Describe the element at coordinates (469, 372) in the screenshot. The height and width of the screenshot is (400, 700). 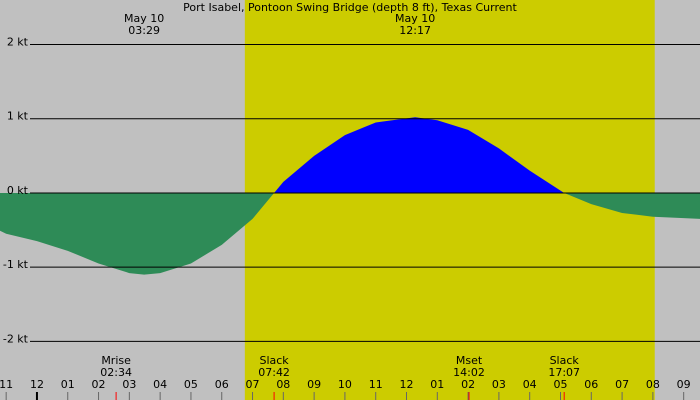
I see `event-time: 14:02` at that location.